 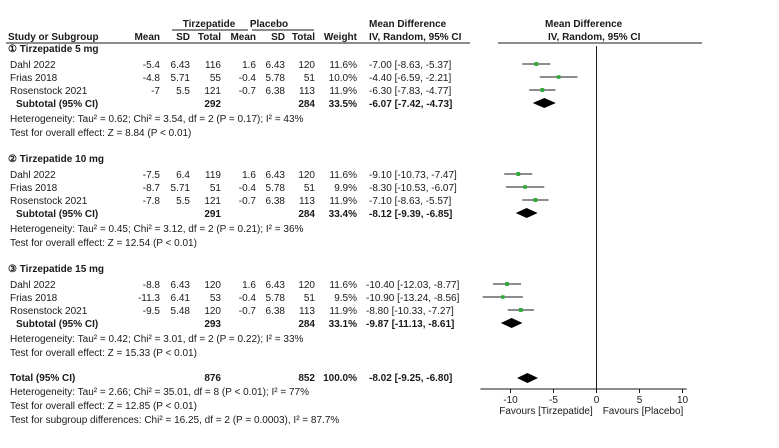 I want to click on p-total: 113, so click(x=307, y=311).